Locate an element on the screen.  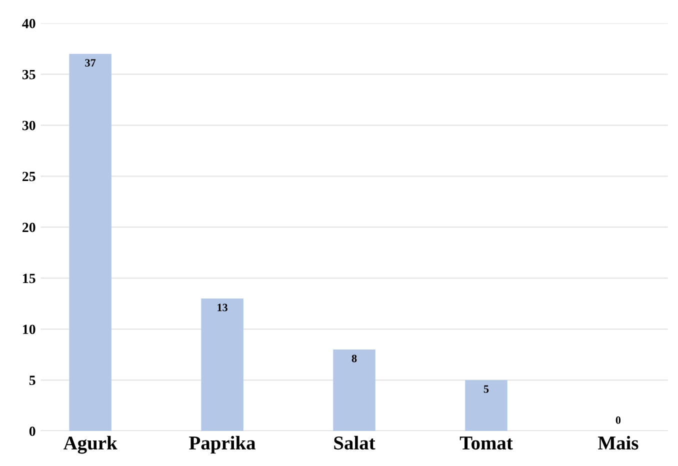
data-label: 5 is located at coordinates (486, 389).